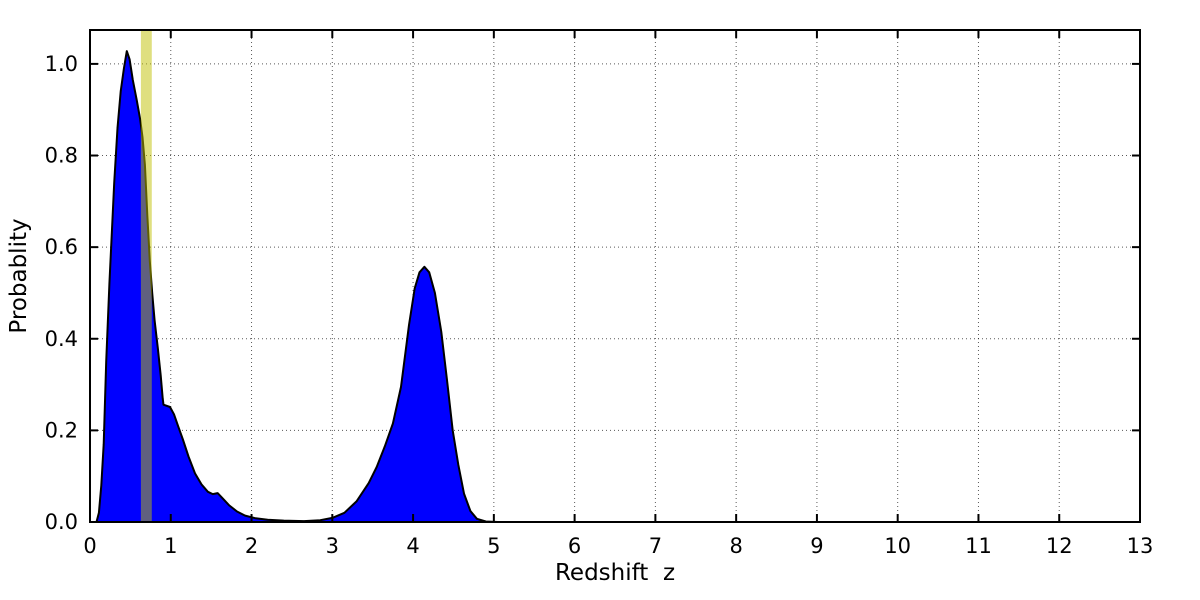 This screenshot has width=1200, height=600. Describe the element at coordinates (61, 247) in the screenshot. I see `y-tick-label: 0.6` at that location.